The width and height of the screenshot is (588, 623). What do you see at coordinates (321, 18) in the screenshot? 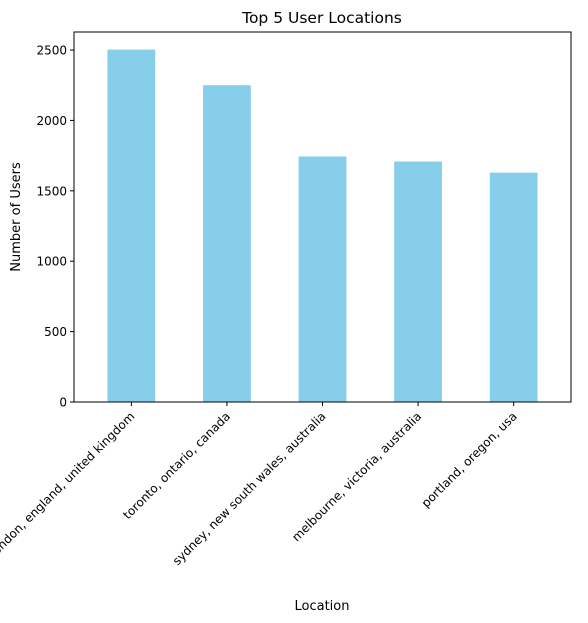
I see `chart-title: Top 5 User Locations` at bounding box center [321, 18].